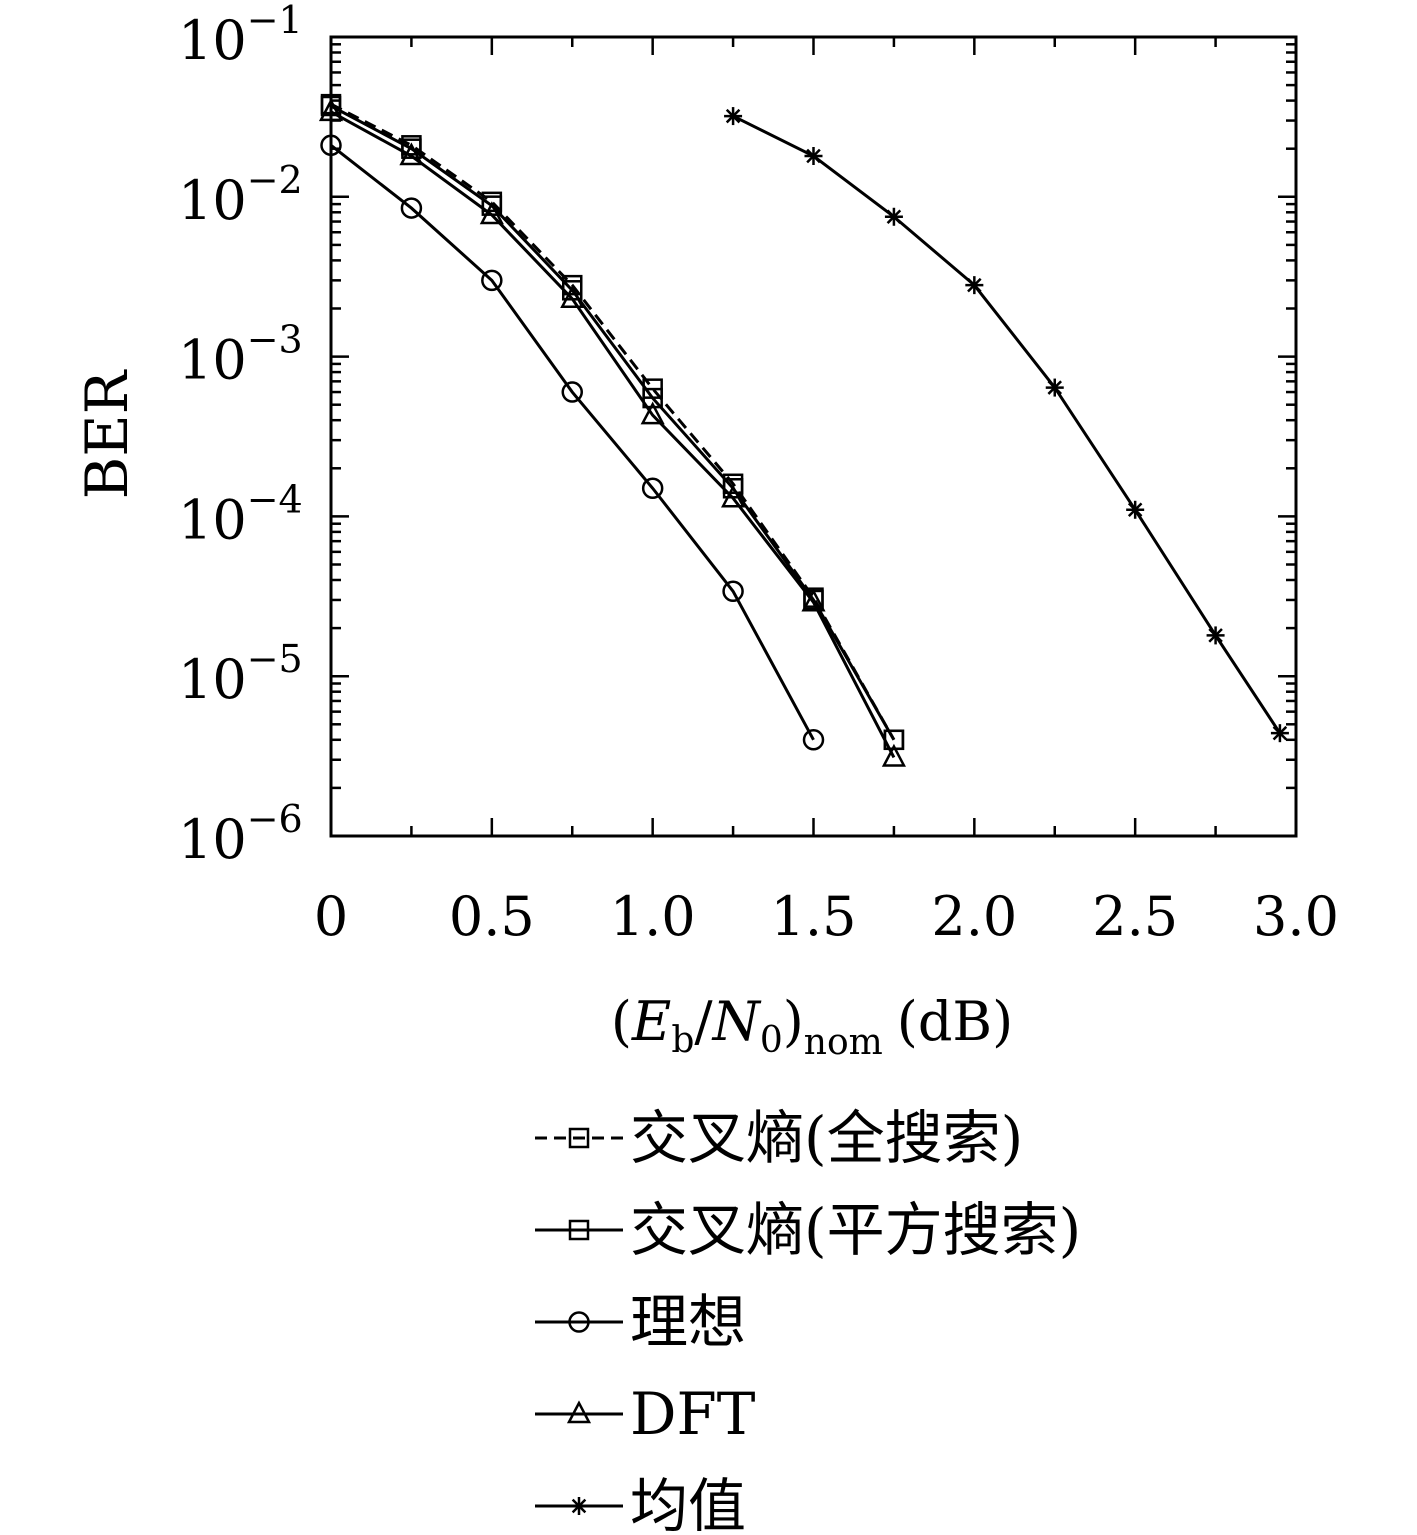  I want to click on legend: 交叉熵(全搜索) 交叉熵(平方搜索) 理想 DFT 均值, so click(808, 1319).